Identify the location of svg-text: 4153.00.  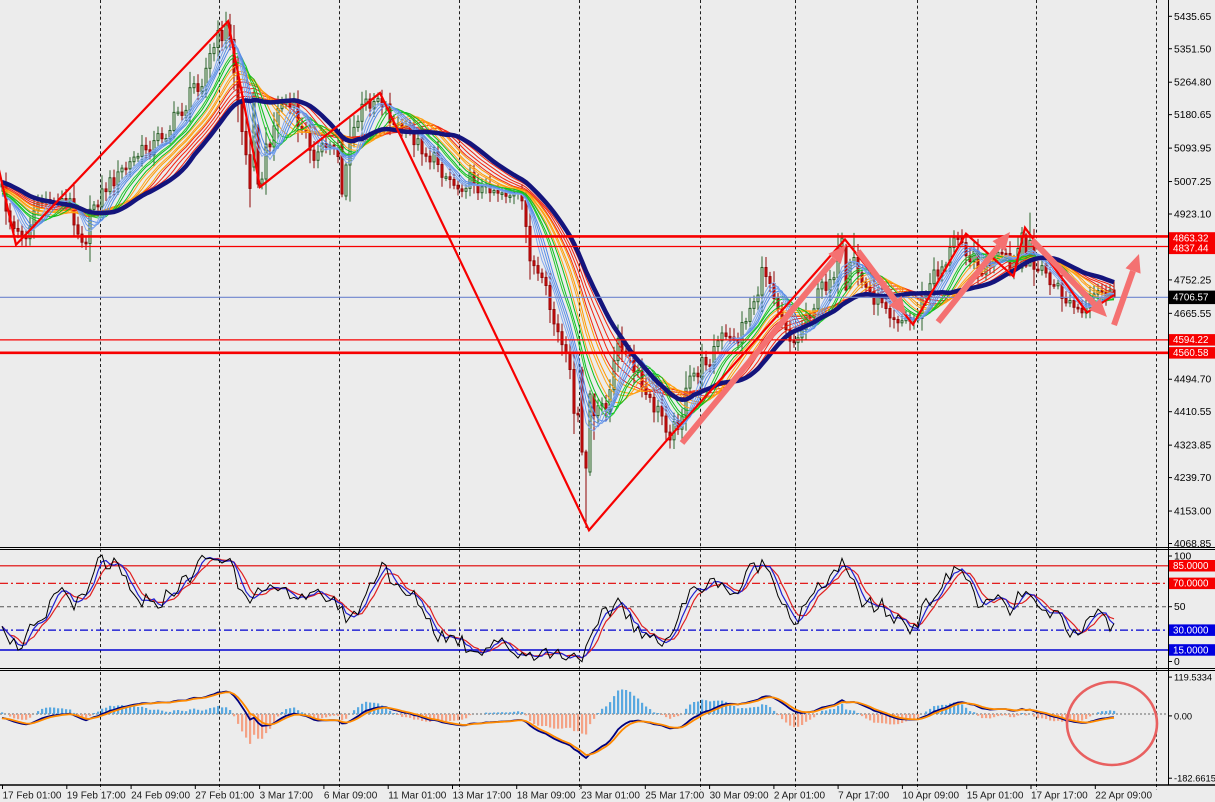
(1192, 512).